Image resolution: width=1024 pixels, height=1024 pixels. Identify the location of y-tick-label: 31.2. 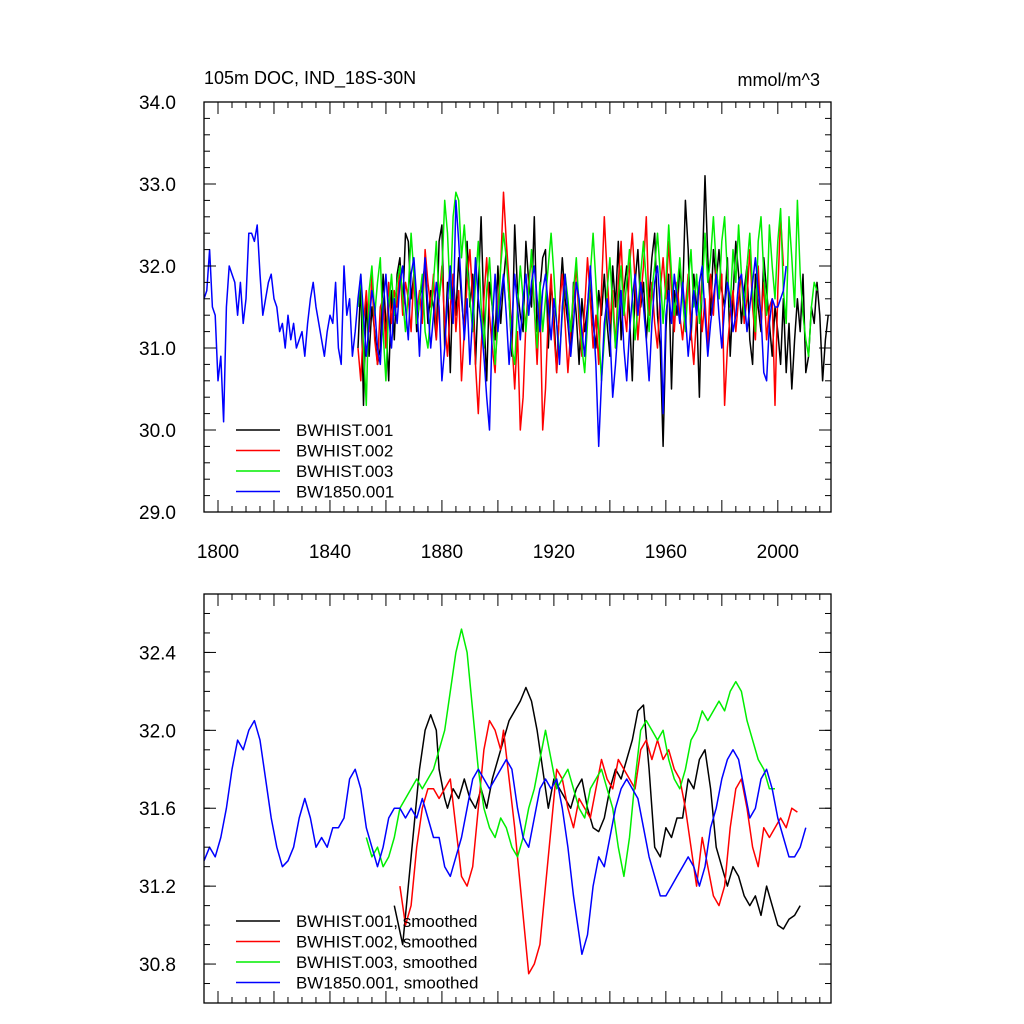
(157, 887).